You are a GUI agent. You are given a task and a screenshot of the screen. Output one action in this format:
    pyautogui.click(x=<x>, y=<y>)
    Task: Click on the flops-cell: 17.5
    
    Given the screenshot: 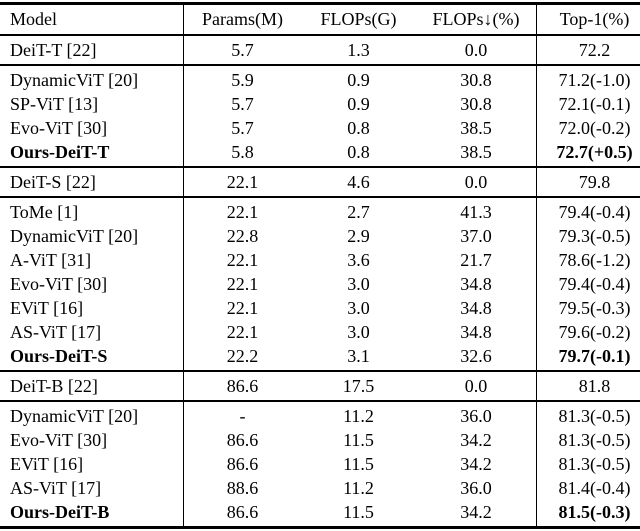 What is the action you would take?
    pyautogui.click(x=358, y=386)
    